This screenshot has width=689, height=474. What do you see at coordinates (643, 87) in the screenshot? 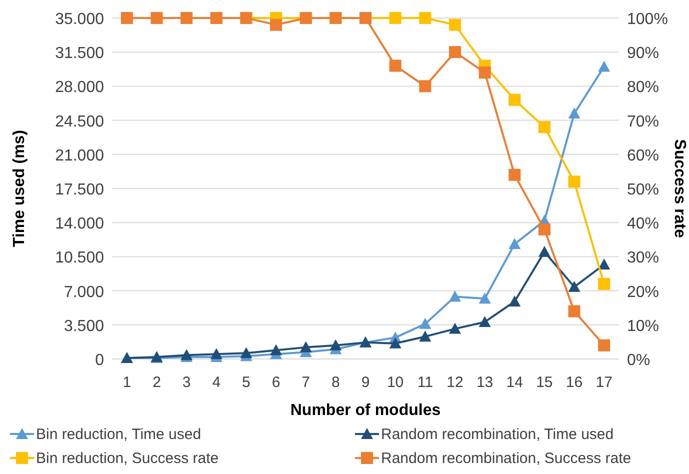
I see `y2-tick-label: 80%` at bounding box center [643, 87].